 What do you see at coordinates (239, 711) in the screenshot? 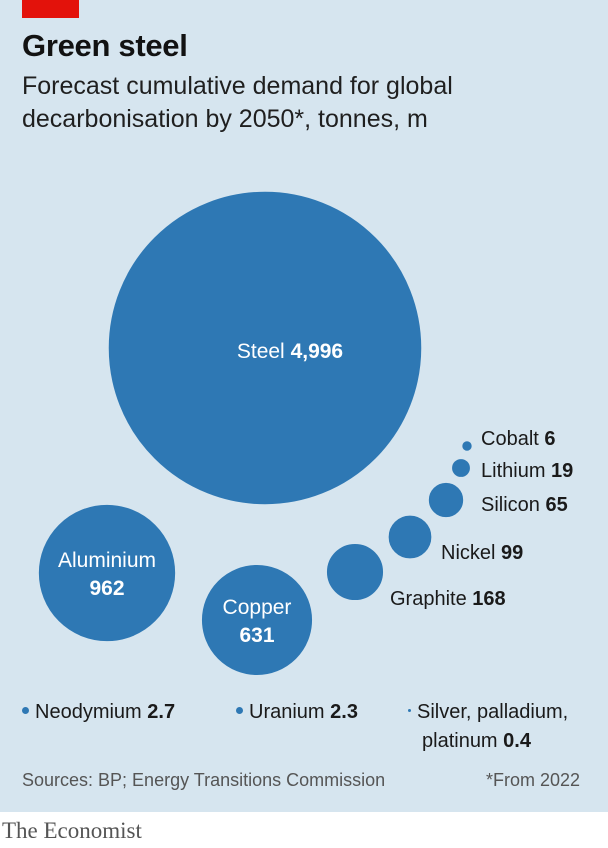
I see `uranium-dot` at bounding box center [239, 711].